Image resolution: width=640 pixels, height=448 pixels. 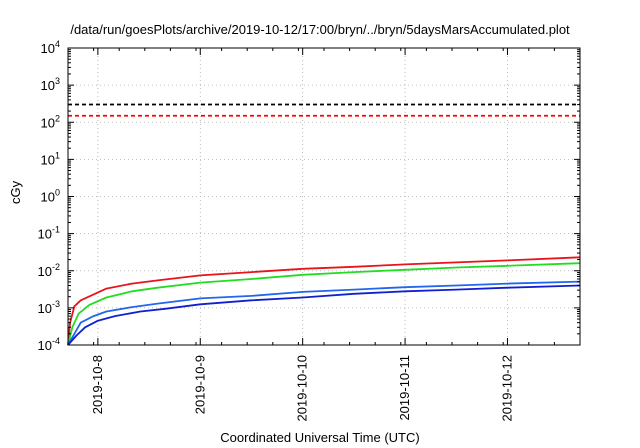 I want to click on y-tick-label: 10⁰, so click(x=50, y=196).